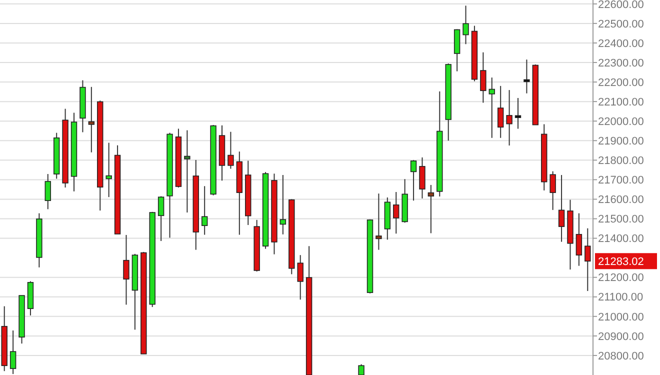 The height and width of the screenshot is (375, 660). I want to click on y-tick-label: 22600.00, so click(621, 5).